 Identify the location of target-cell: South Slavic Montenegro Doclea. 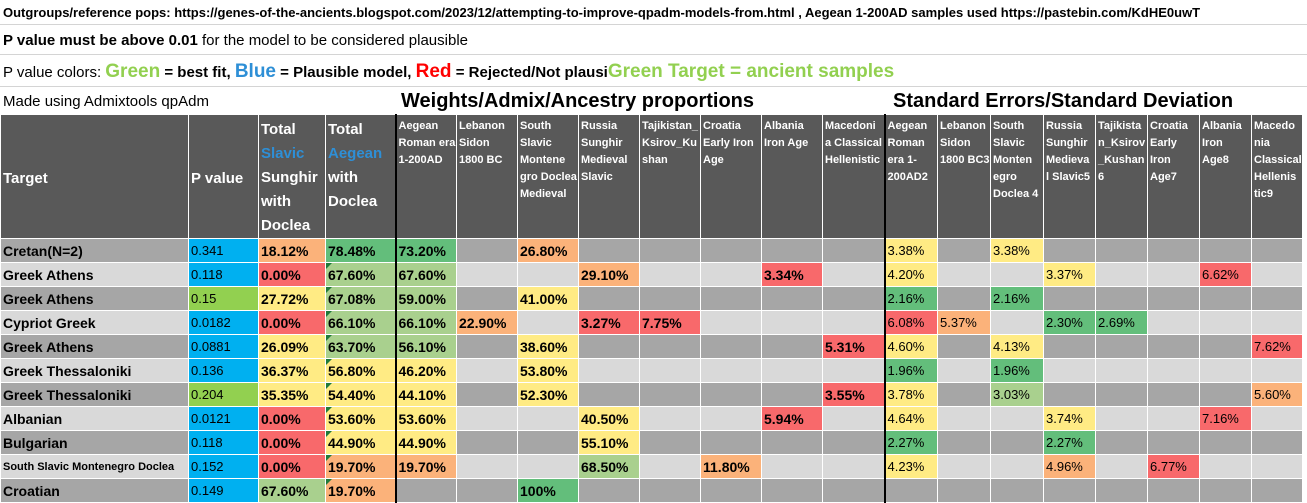
(94, 466).